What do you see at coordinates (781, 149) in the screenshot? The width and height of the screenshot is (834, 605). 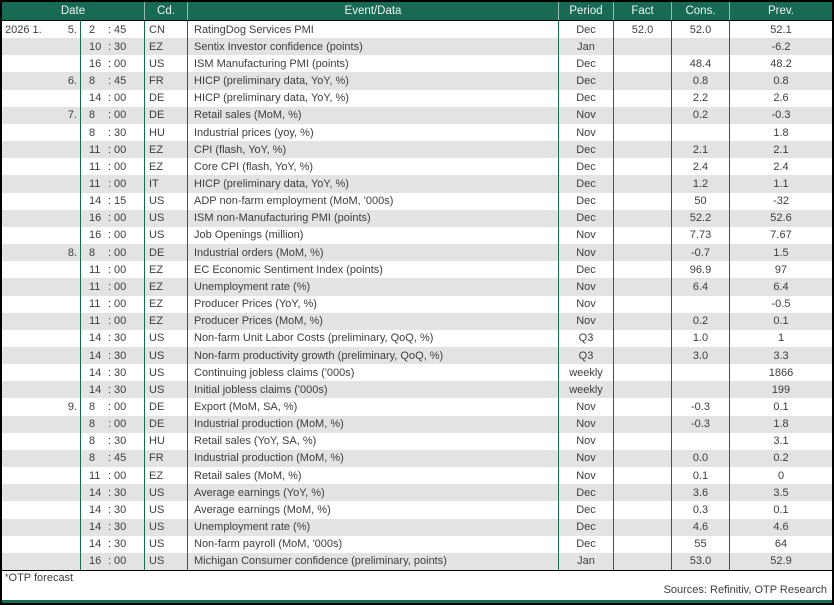 I see `cell-previous: 2.1` at bounding box center [781, 149].